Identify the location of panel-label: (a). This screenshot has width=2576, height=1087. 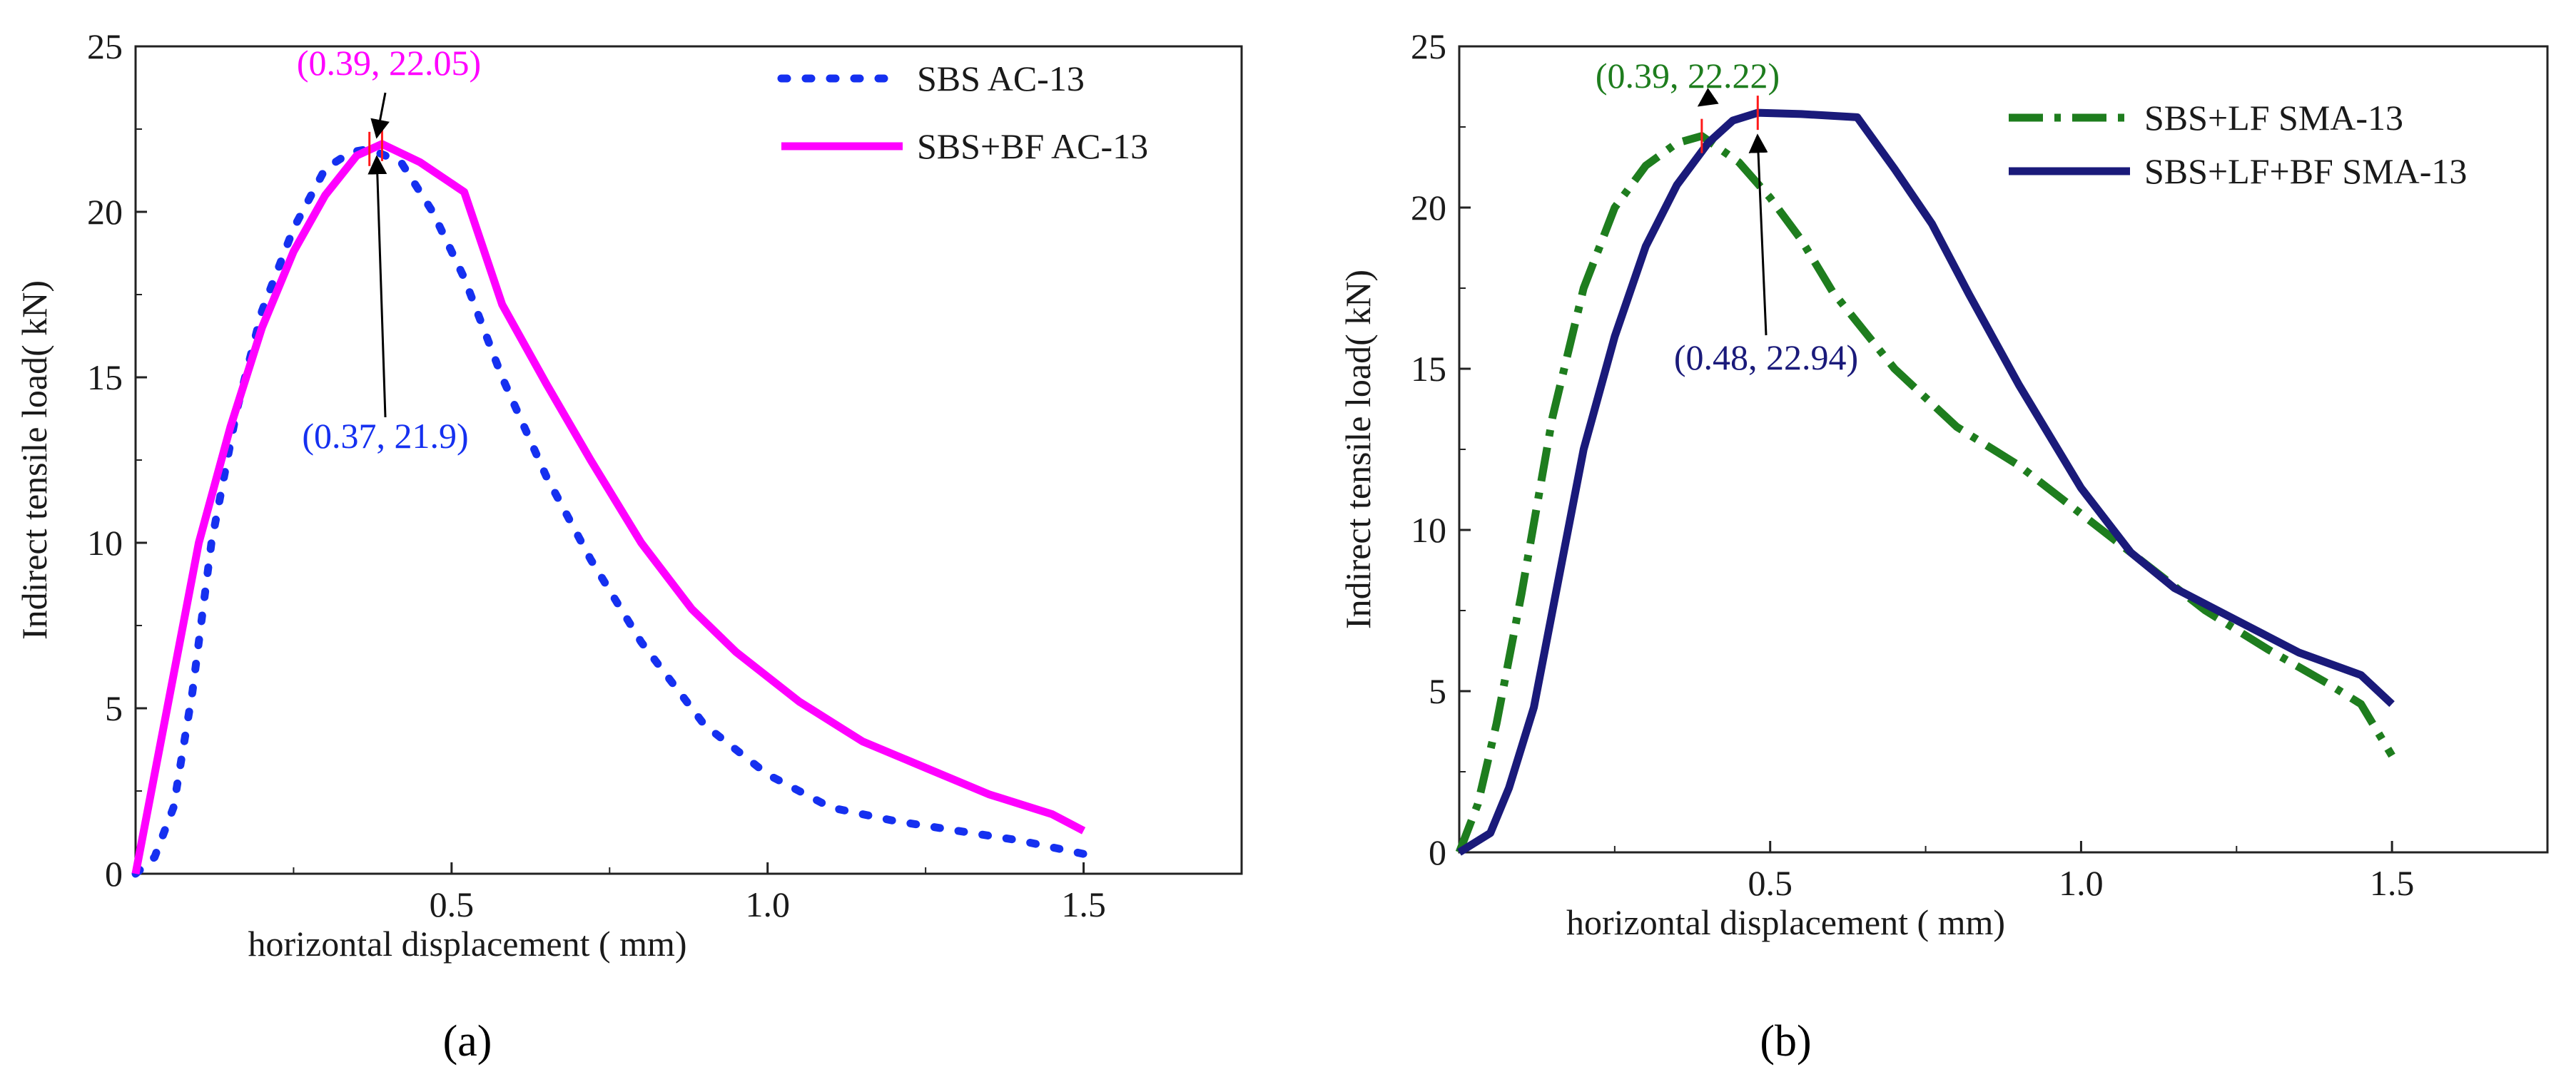
(467, 1041).